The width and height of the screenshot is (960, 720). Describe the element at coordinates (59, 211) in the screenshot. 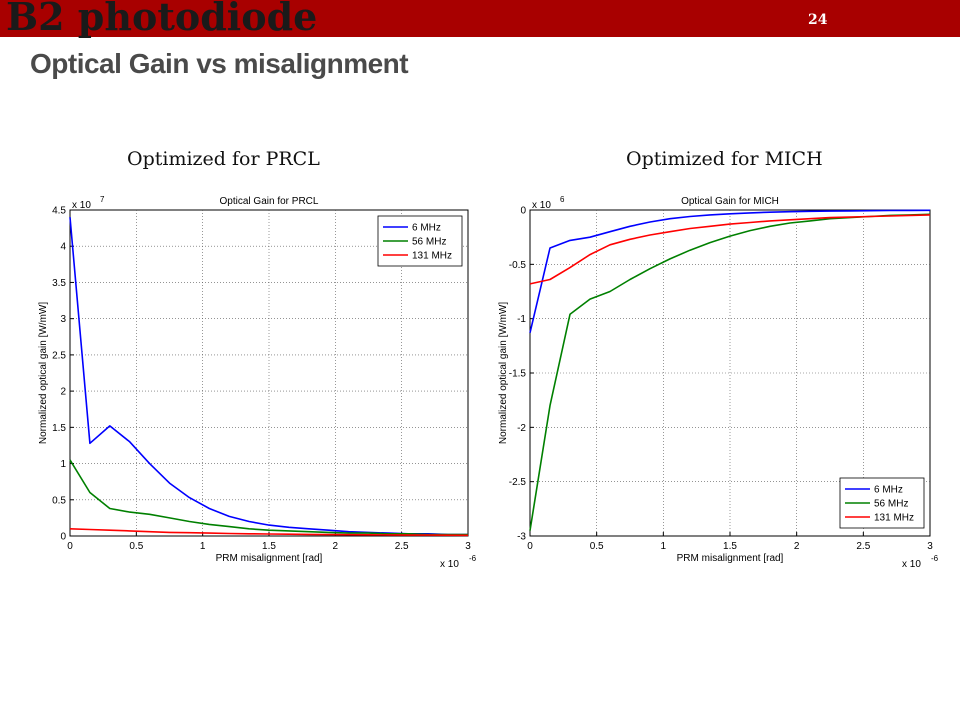

I see `y-tick-label: 4.5` at that location.